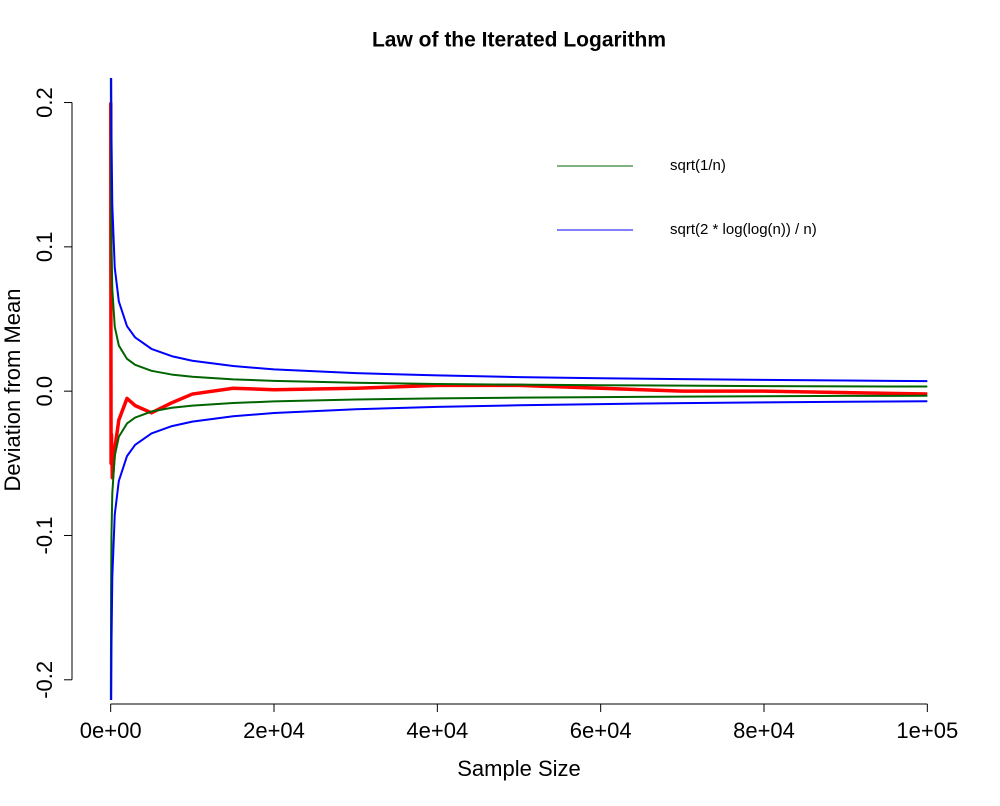 The width and height of the screenshot is (1000, 806). Describe the element at coordinates (44, 102) in the screenshot. I see `y-tick-label: 0.2` at that location.